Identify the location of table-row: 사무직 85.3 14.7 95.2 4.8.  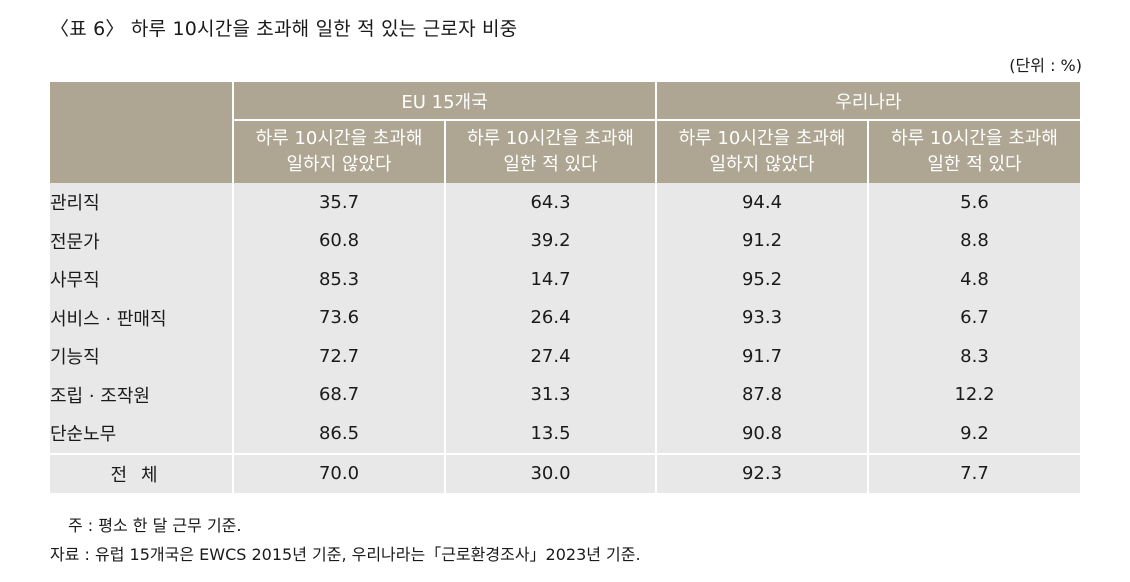
(565, 279).